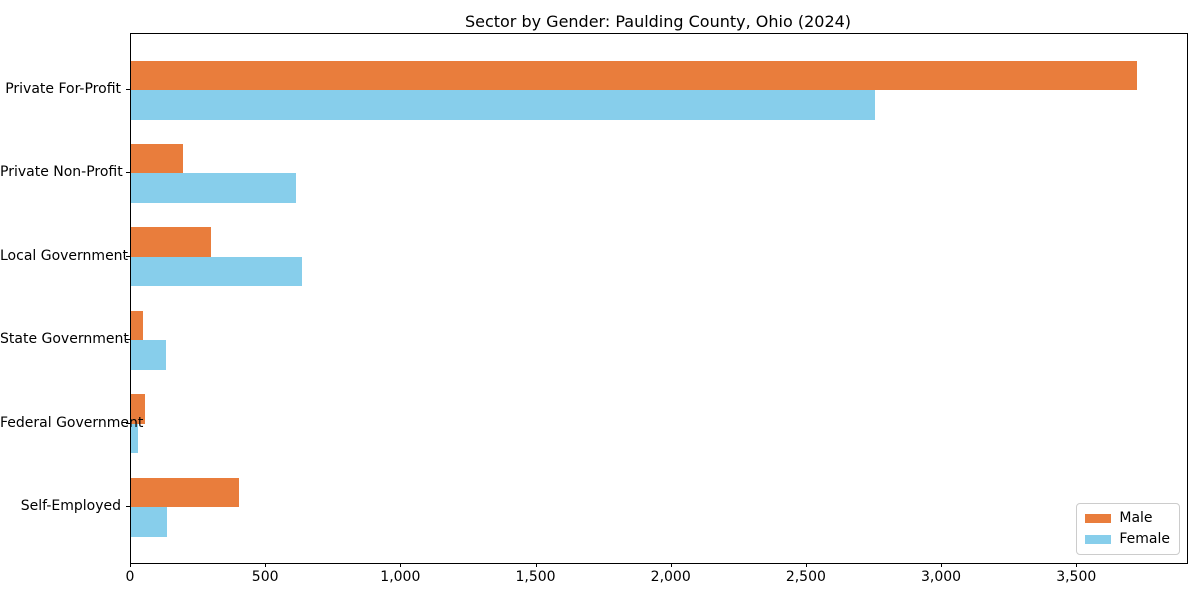 Image resolution: width=1200 pixels, height=600 pixels. What do you see at coordinates (805, 577) in the screenshot?
I see `x-tick-label: 2,500` at bounding box center [805, 577].